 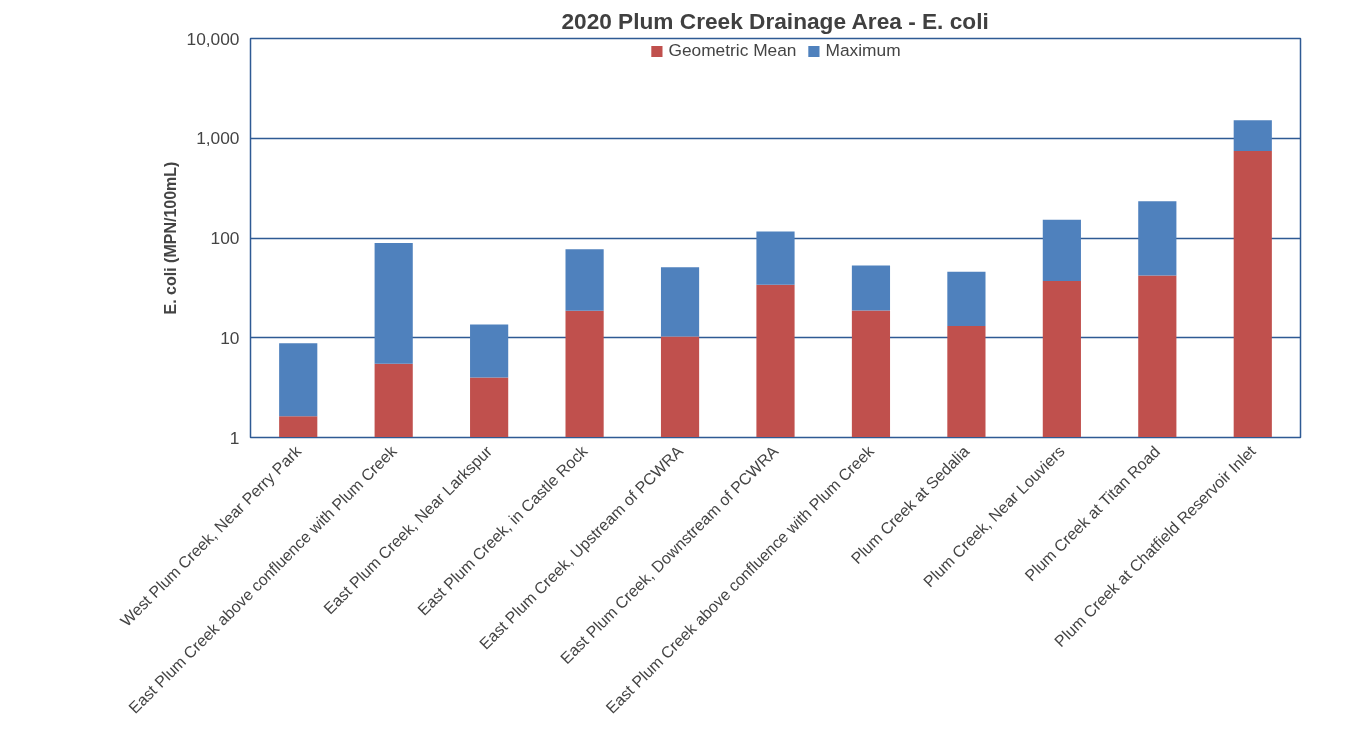 I want to click on y-tick-label: 10, so click(x=230, y=337).